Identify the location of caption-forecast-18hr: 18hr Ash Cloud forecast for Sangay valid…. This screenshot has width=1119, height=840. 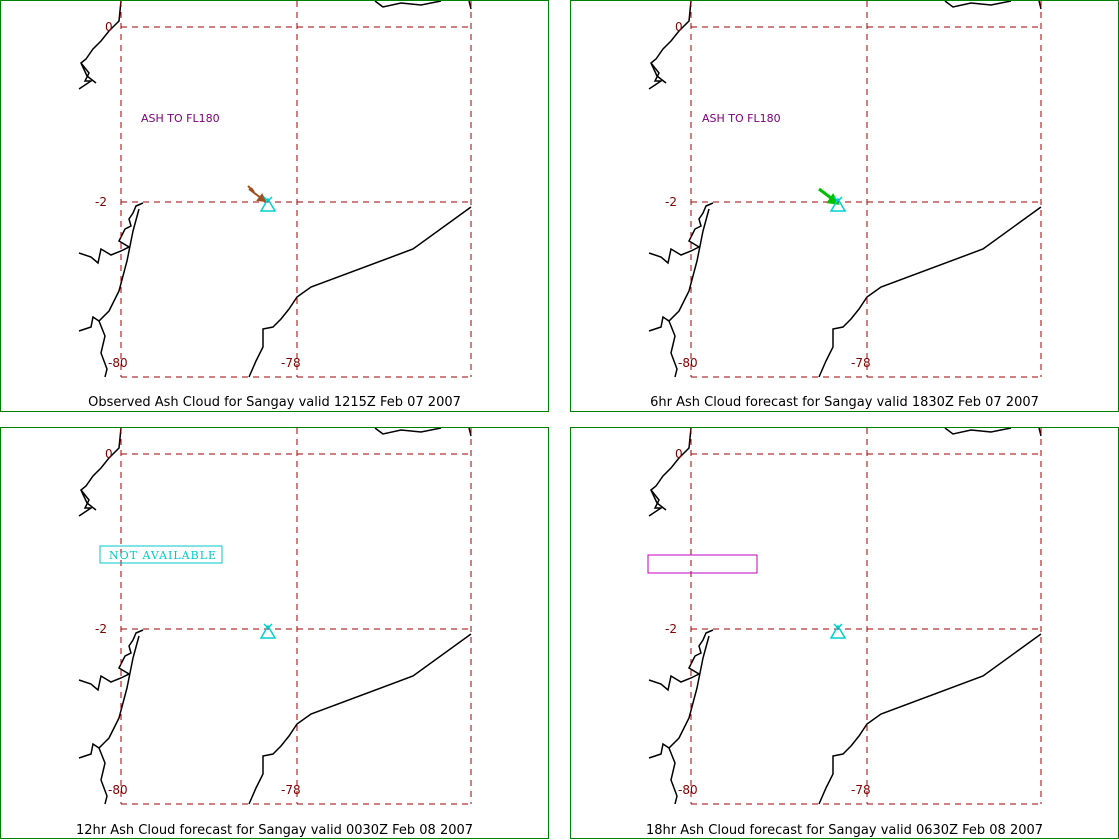
(844, 830).